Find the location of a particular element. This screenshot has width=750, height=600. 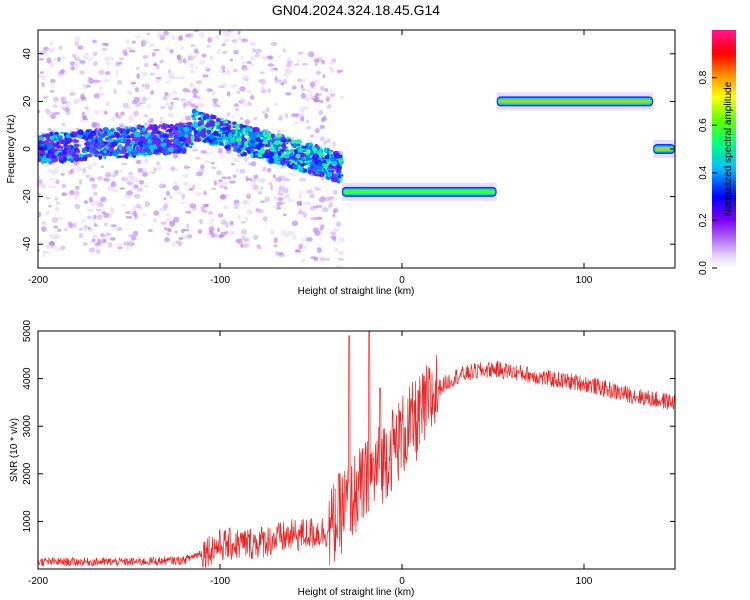

colorbar-tick-label: 0.8 is located at coordinates (703, 77).